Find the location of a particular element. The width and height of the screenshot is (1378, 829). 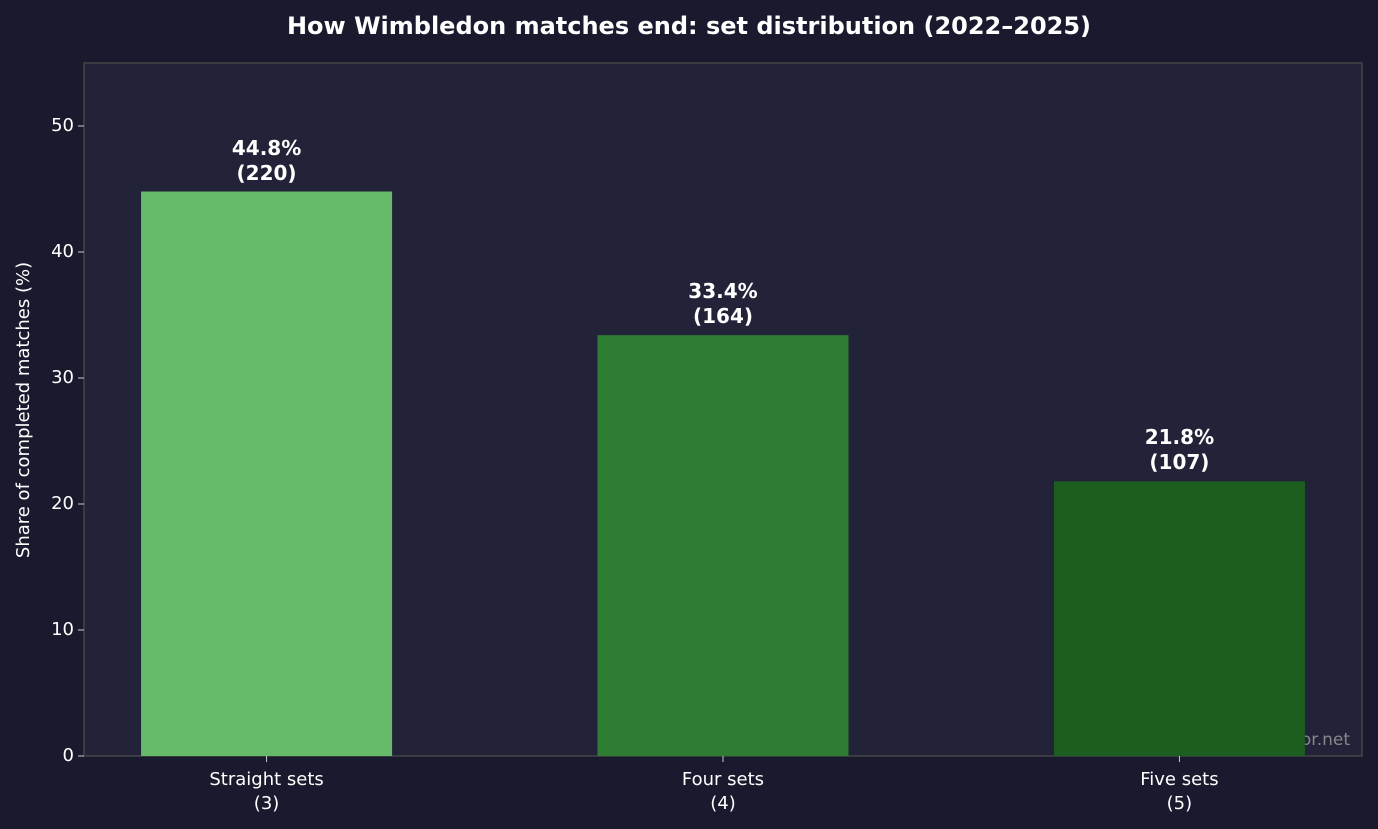

x-tick-label: Four sets (4) is located at coordinates (723, 791).